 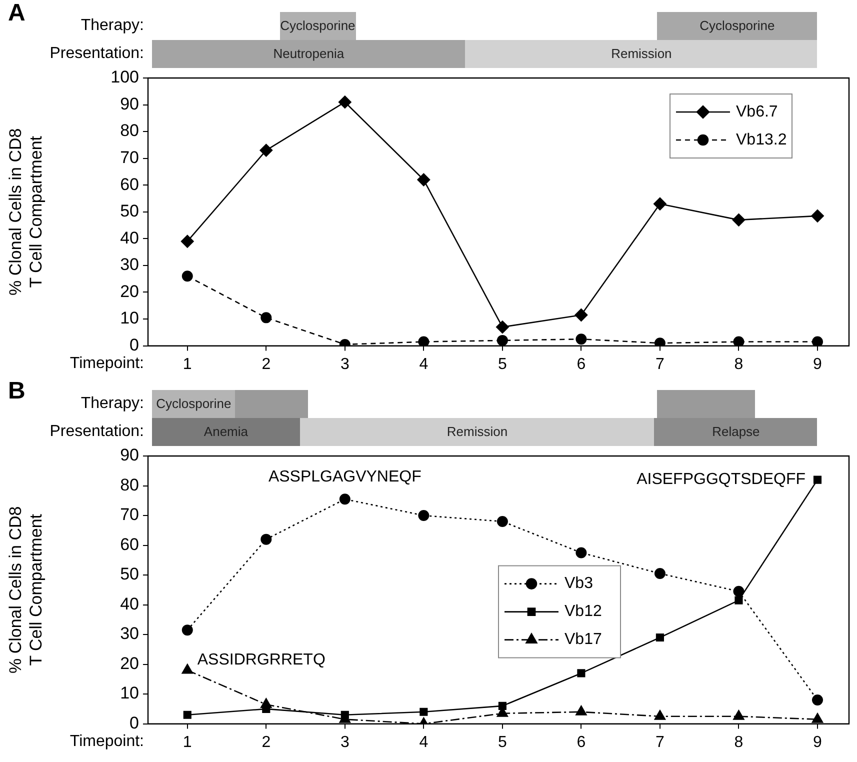 What do you see at coordinates (309, 54) in the screenshot?
I see `presentation-block: Neutropenia` at bounding box center [309, 54].